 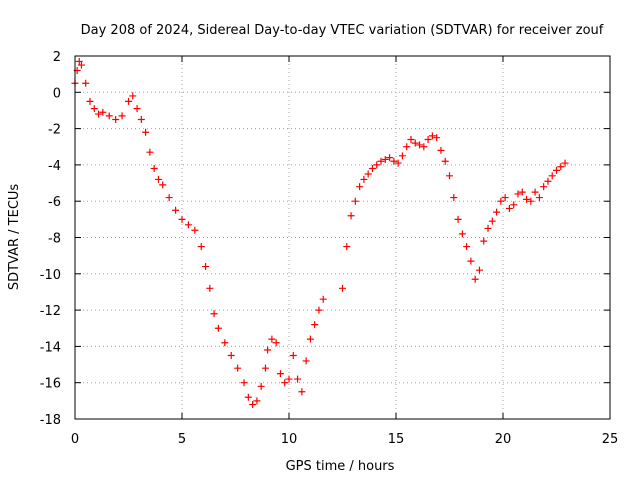 I want to click on y-axis-label: SDTVAR / TECUs, so click(x=14, y=237).